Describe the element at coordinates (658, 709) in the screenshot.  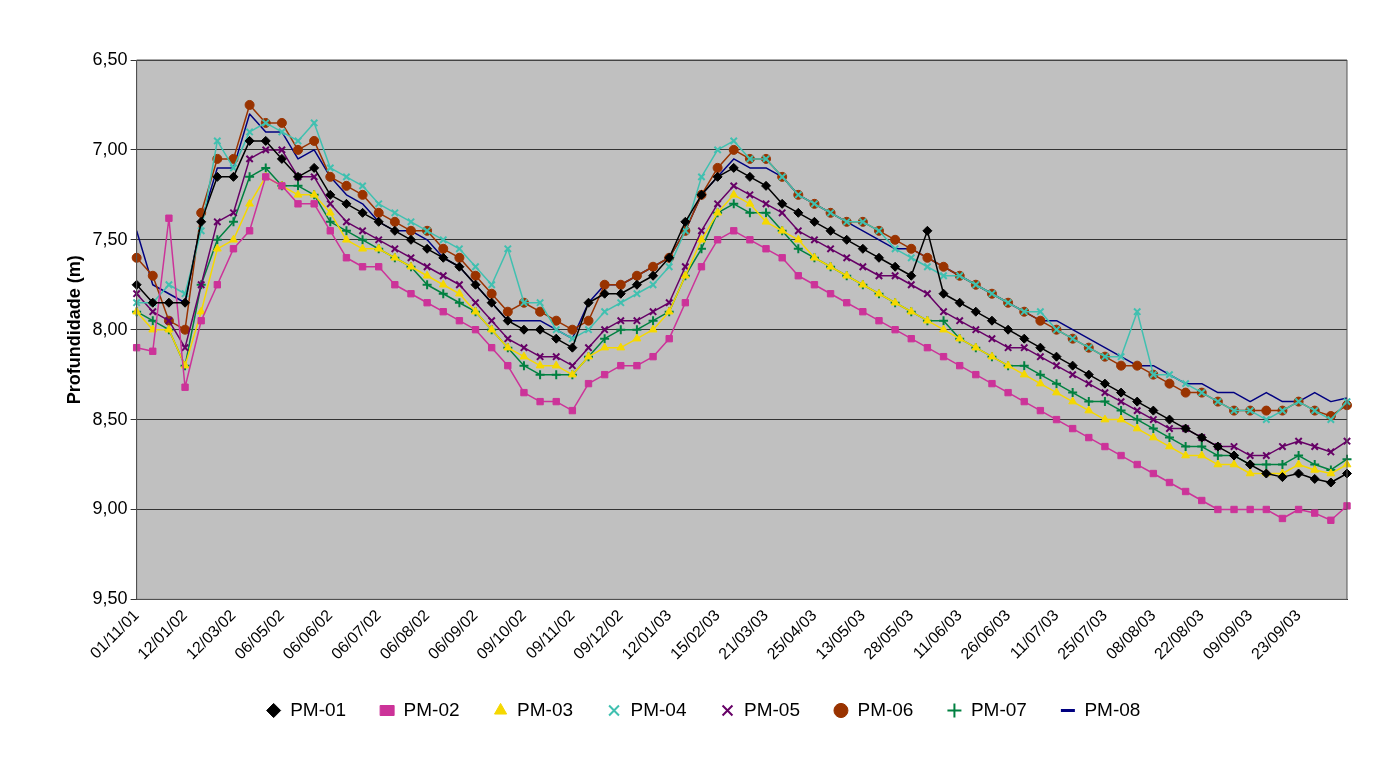
I see `legend-label: PM-04` at that location.